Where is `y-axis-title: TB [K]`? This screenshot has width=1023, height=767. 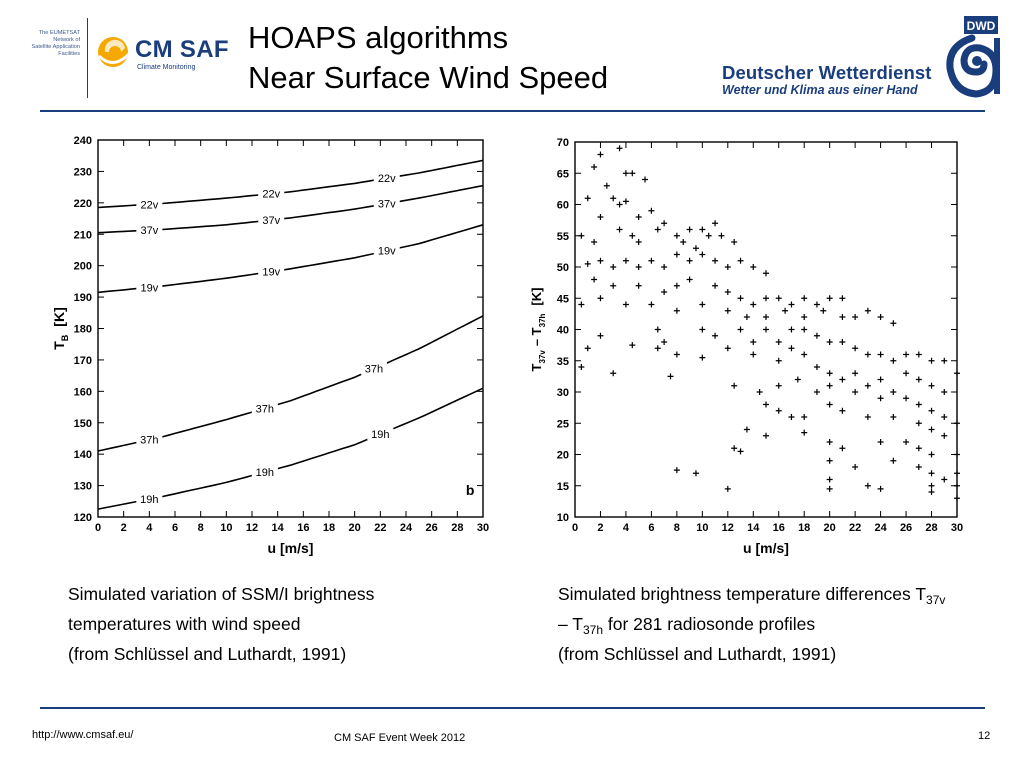
y-axis-title: TB [K] is located at coordinates (60, 328).